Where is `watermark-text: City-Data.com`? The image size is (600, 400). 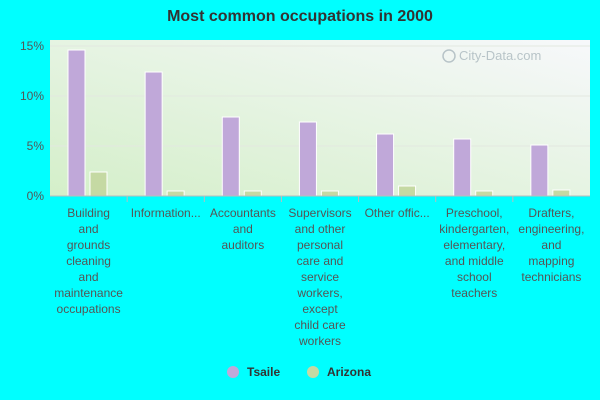 watermark-text: City-Data.com is located at coordinates (500, 55).